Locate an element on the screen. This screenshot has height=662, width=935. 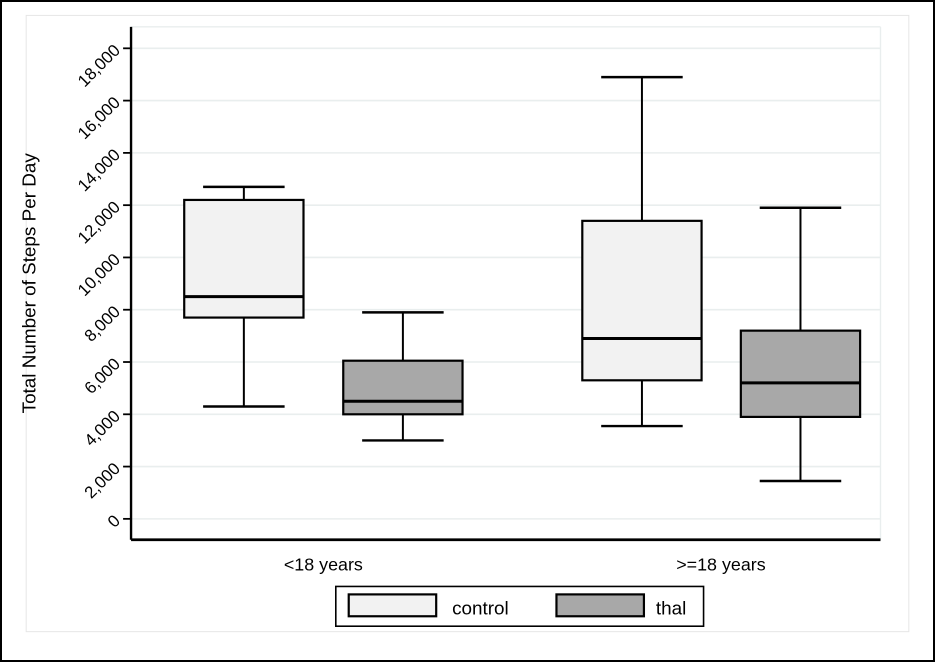
y-tick-label: 14,000 is located at coordinates (99, 170).